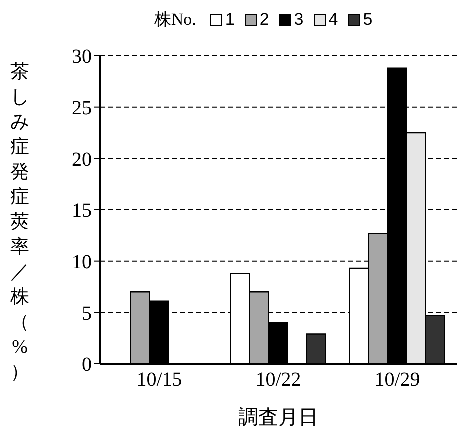 This screenshot has width=457, height=448. Describe the element at coordinates (82, 159) in the screenshot. I see `y-tick-label: 20` at that location.